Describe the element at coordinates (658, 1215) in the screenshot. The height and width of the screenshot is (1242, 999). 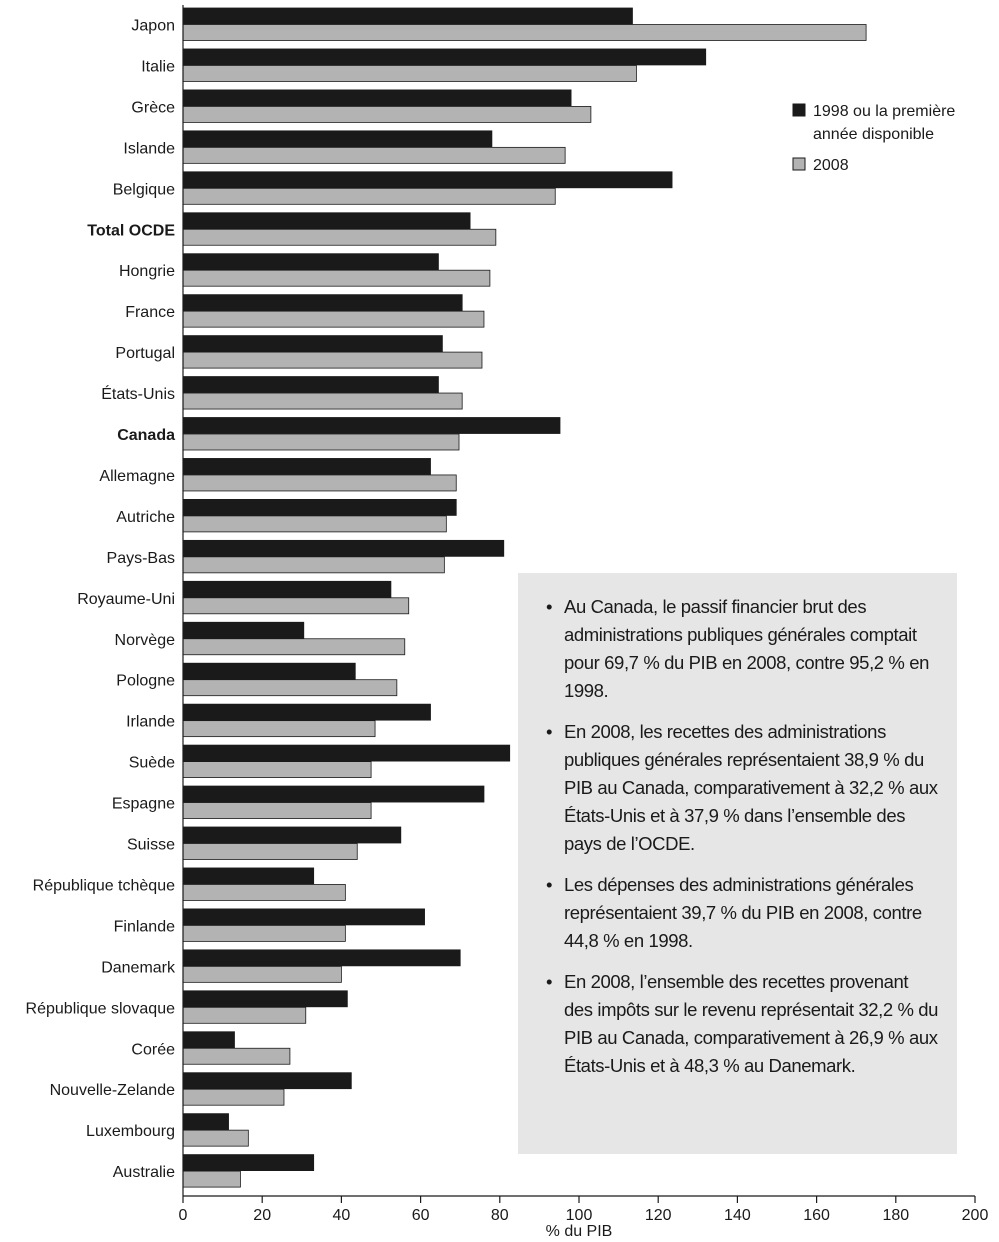
I see `x-tick-label: 120` at that location.